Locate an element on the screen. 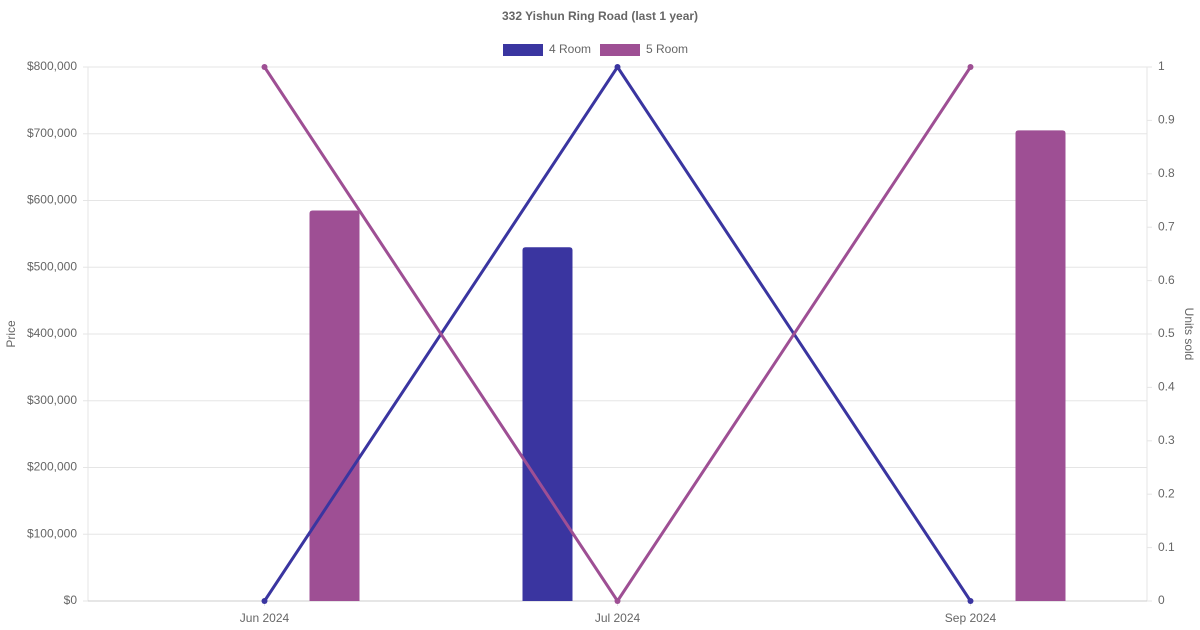 The width and height of the screenshot is (1200, 630). y2-tick-label: 0.1 is located at coordinates (1166, 547).